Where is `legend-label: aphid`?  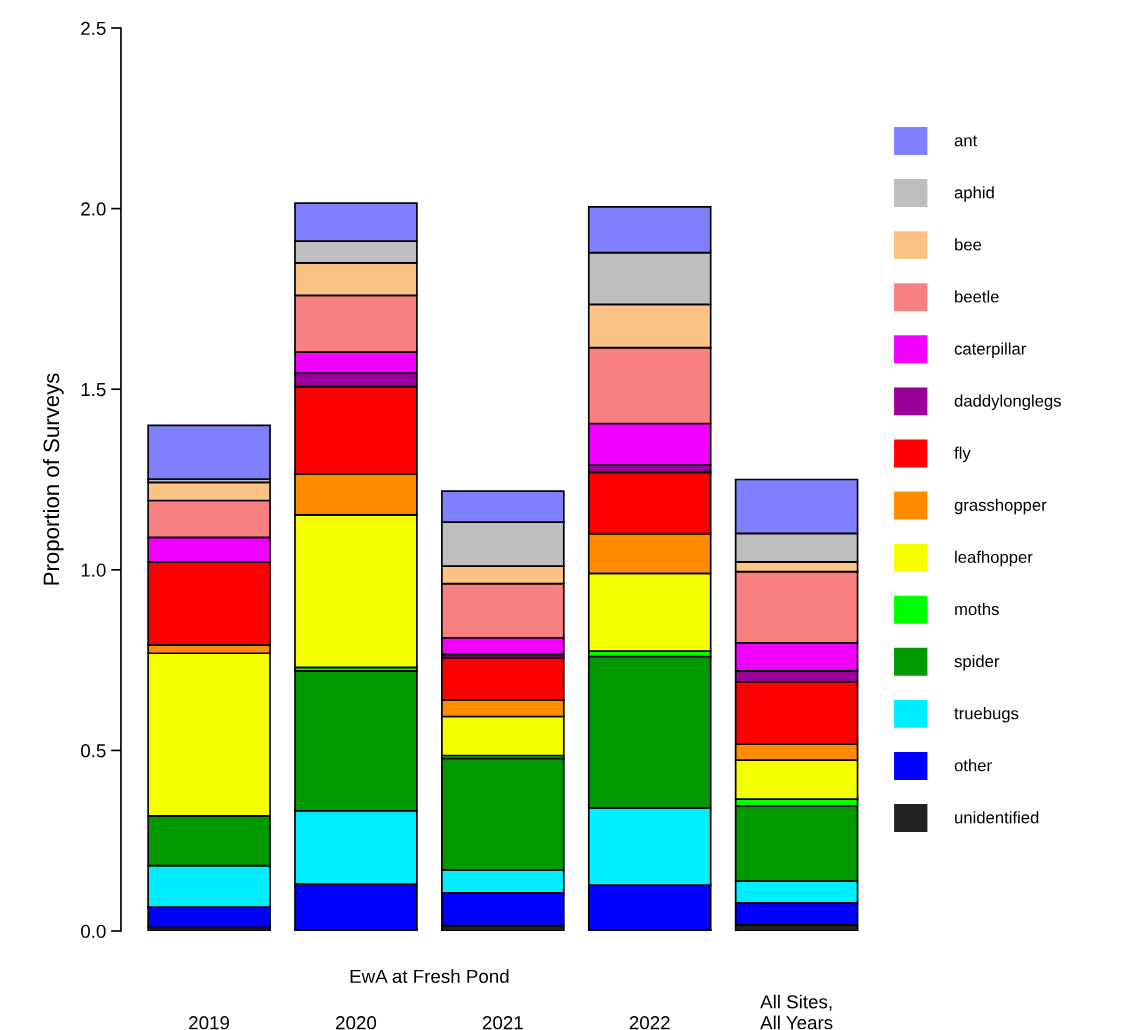 legend-label: aphid is located at coordinates (974, 194).